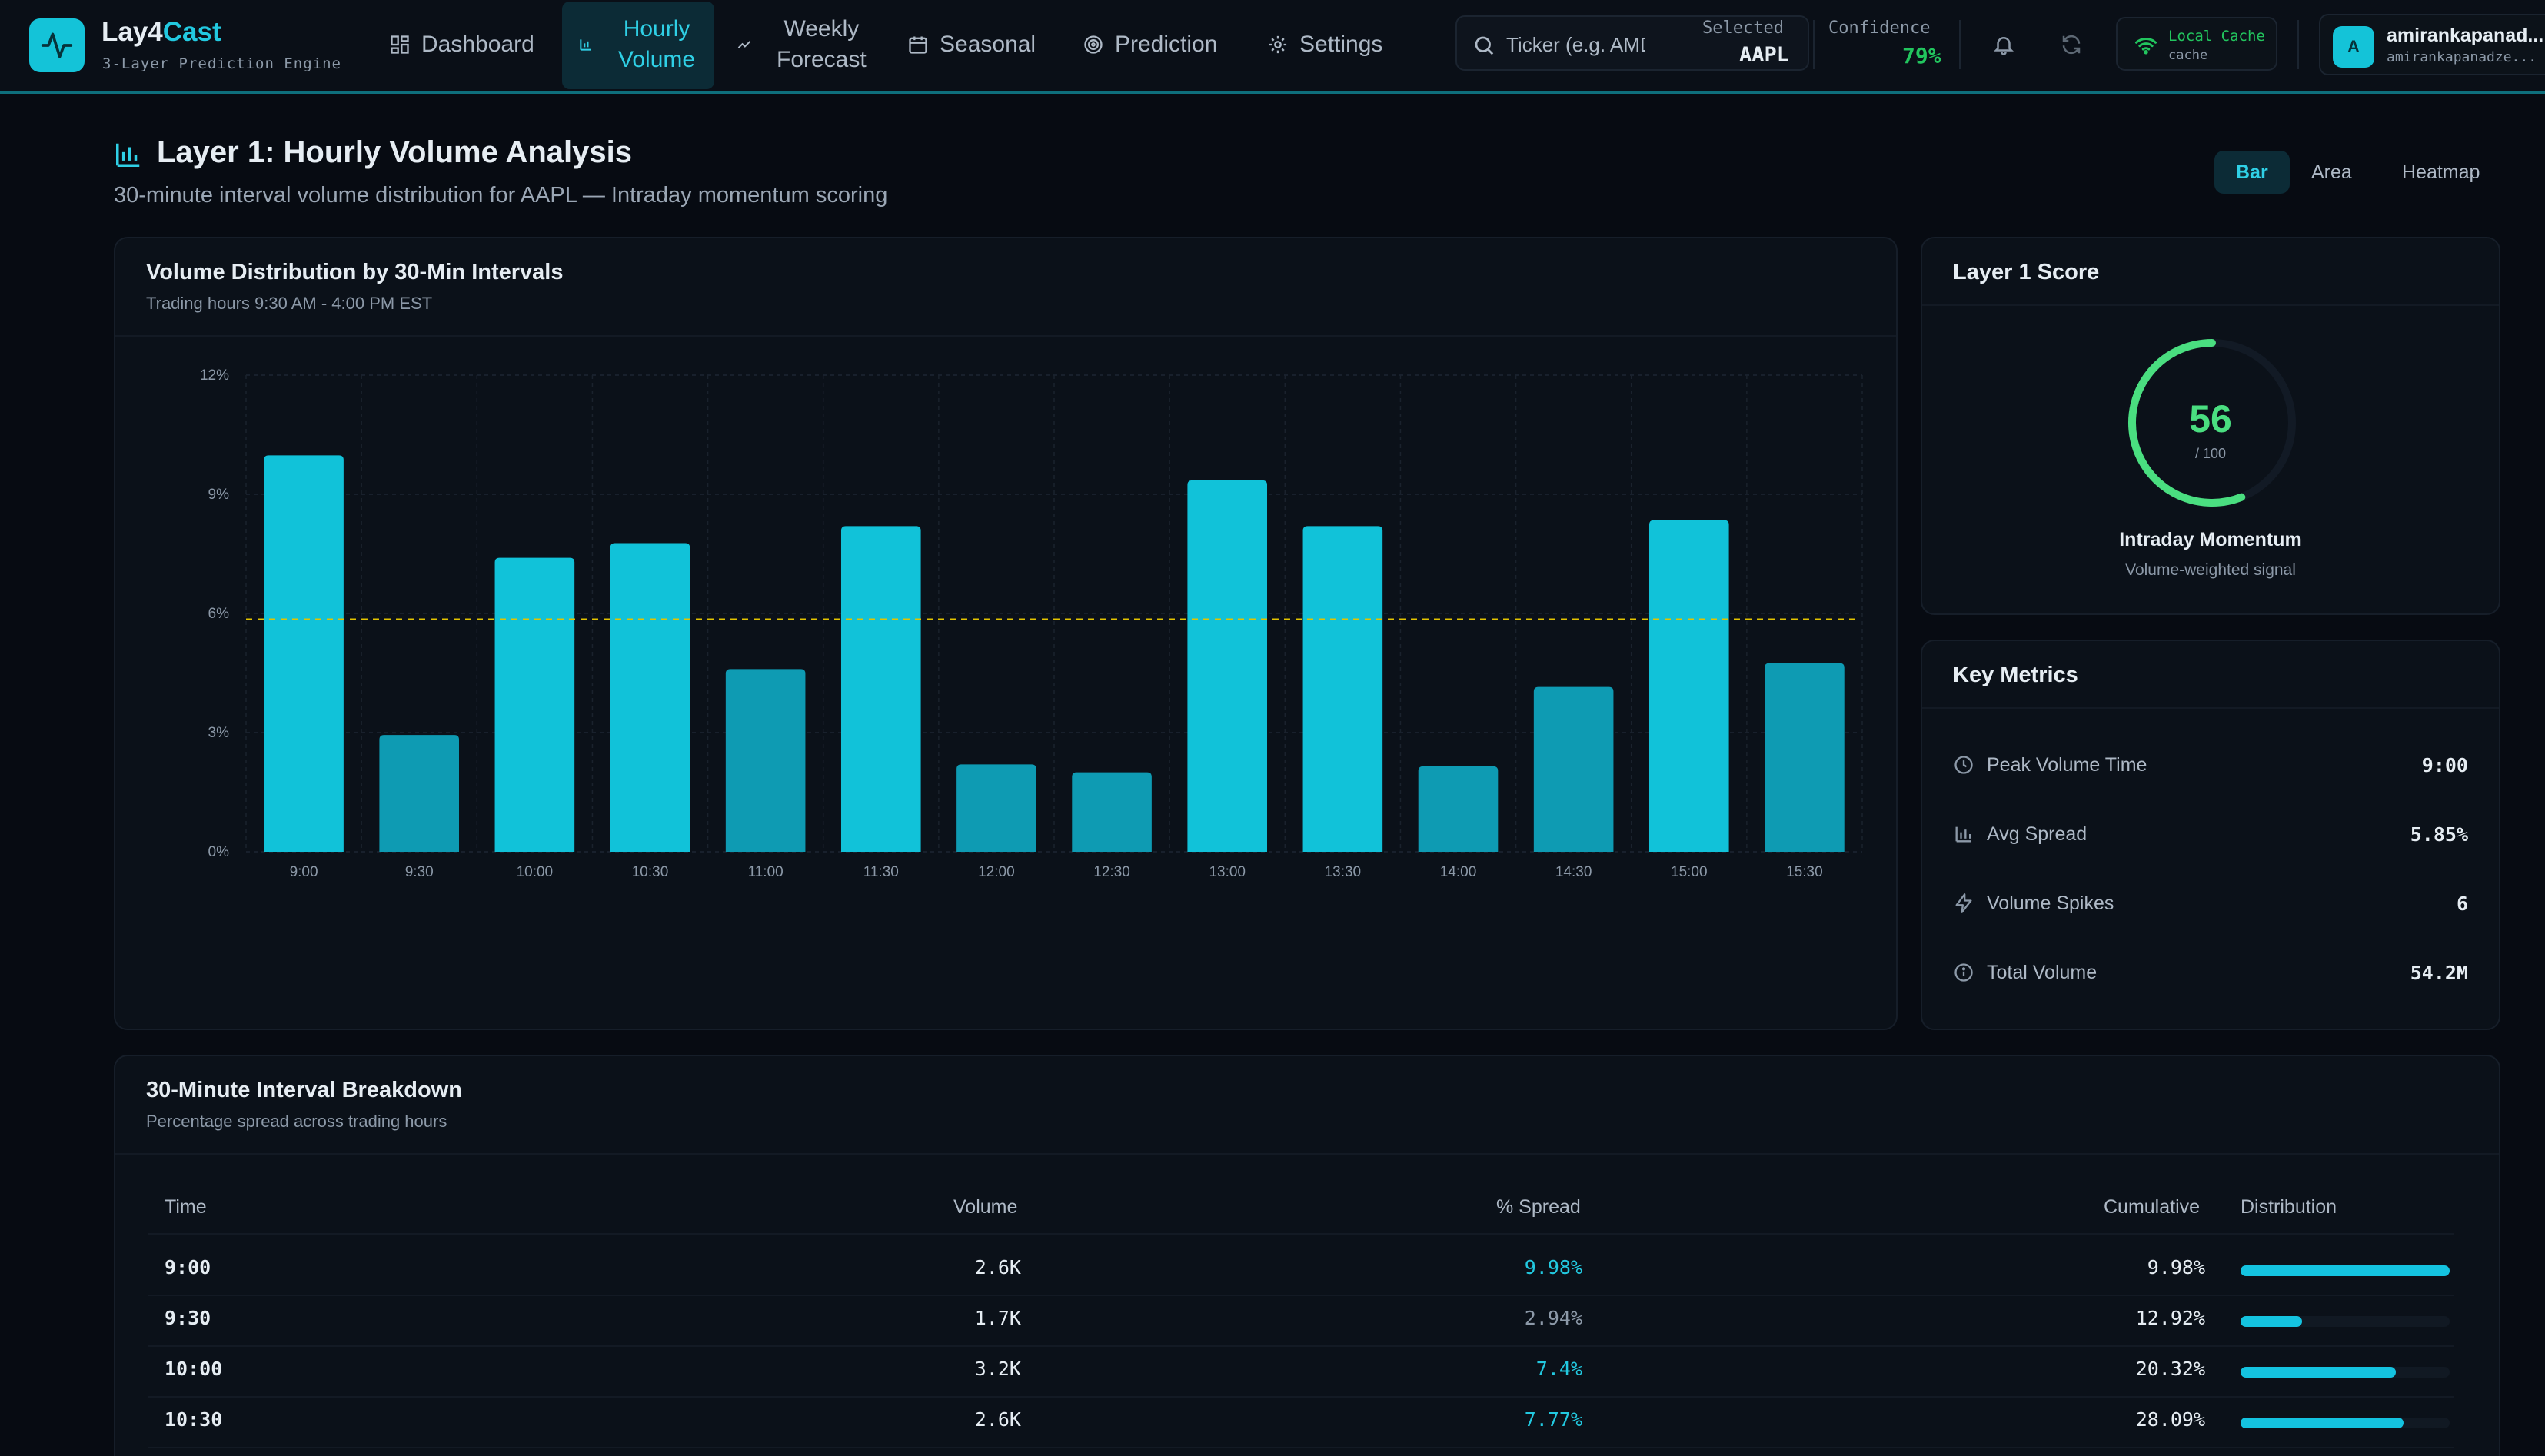 The height and width of the screenshot is (1456, 2545). What do you see at coordinates (2145, 47) in the screenshot?
I see `wifi-icon` at bounding box center [2145, 47].